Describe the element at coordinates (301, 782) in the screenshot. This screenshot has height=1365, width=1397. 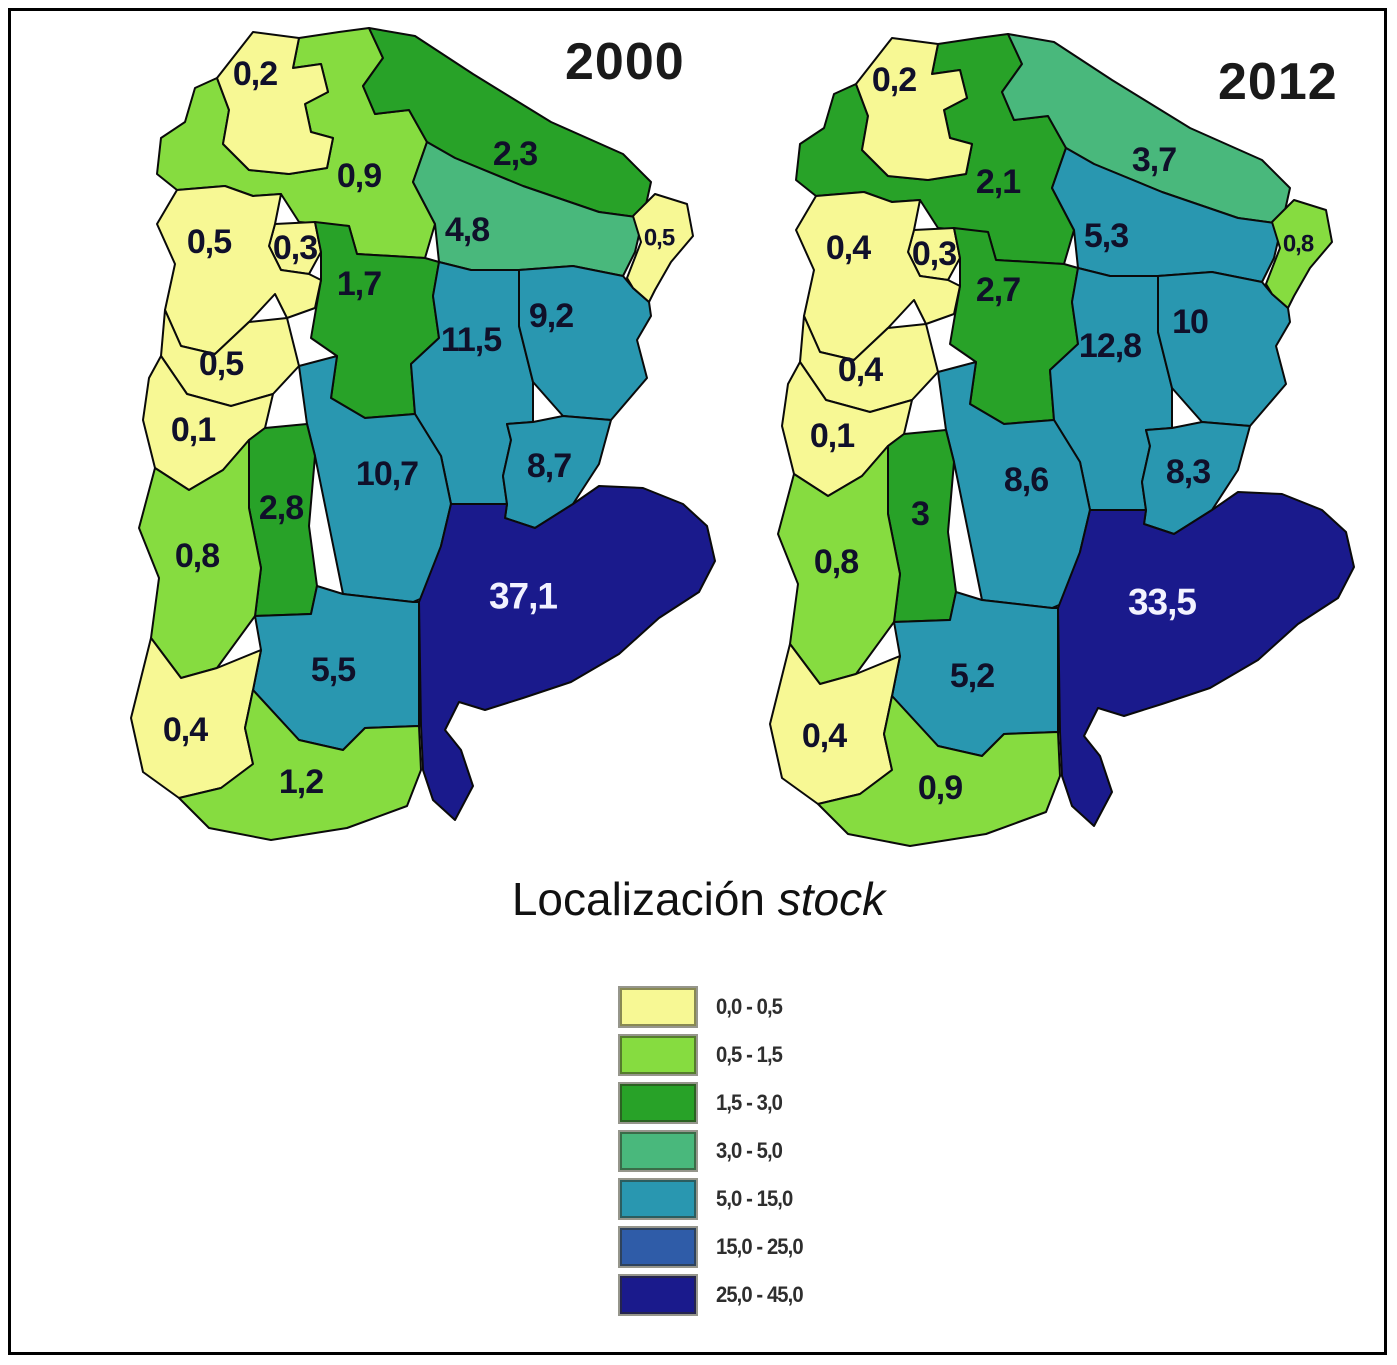
I see `value-label-rio-negro: 1,2` at that location.